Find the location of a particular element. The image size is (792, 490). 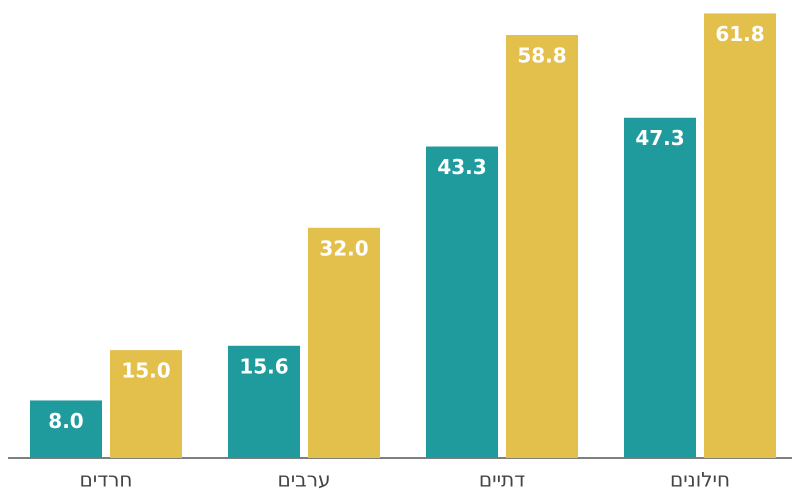

value-label: 47.3 is located at coordinates (659, 138).